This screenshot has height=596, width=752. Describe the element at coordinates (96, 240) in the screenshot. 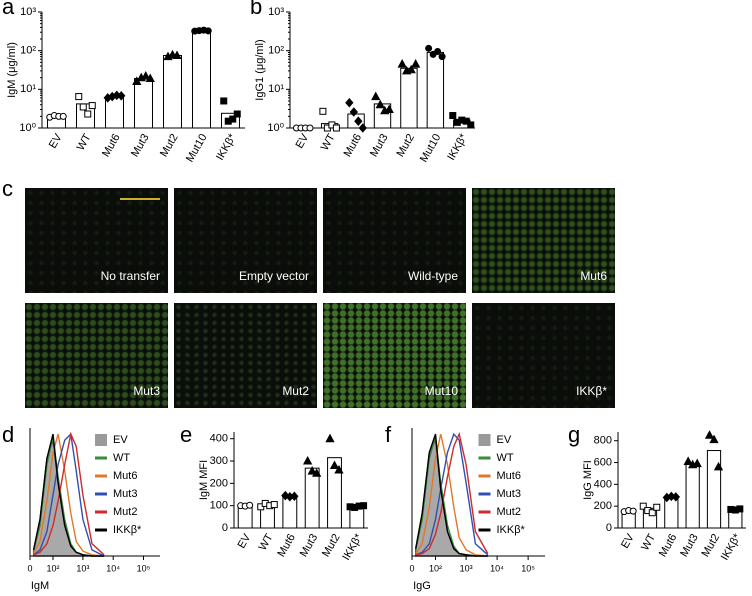

I see `image-tile: No transfer` at that location.